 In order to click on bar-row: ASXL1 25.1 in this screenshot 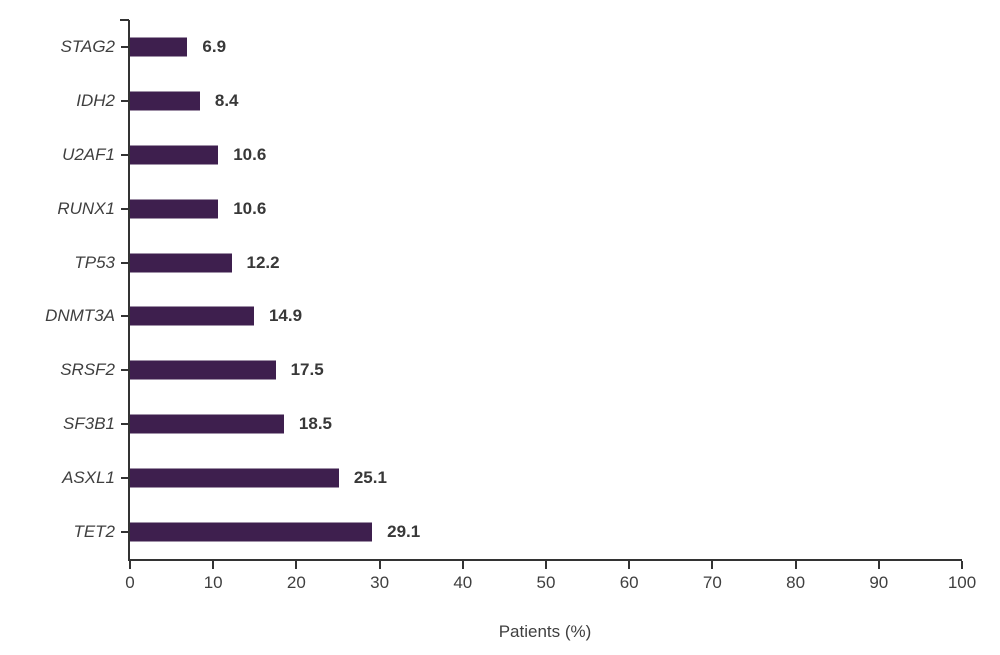, I will do `click(512, 478)`.